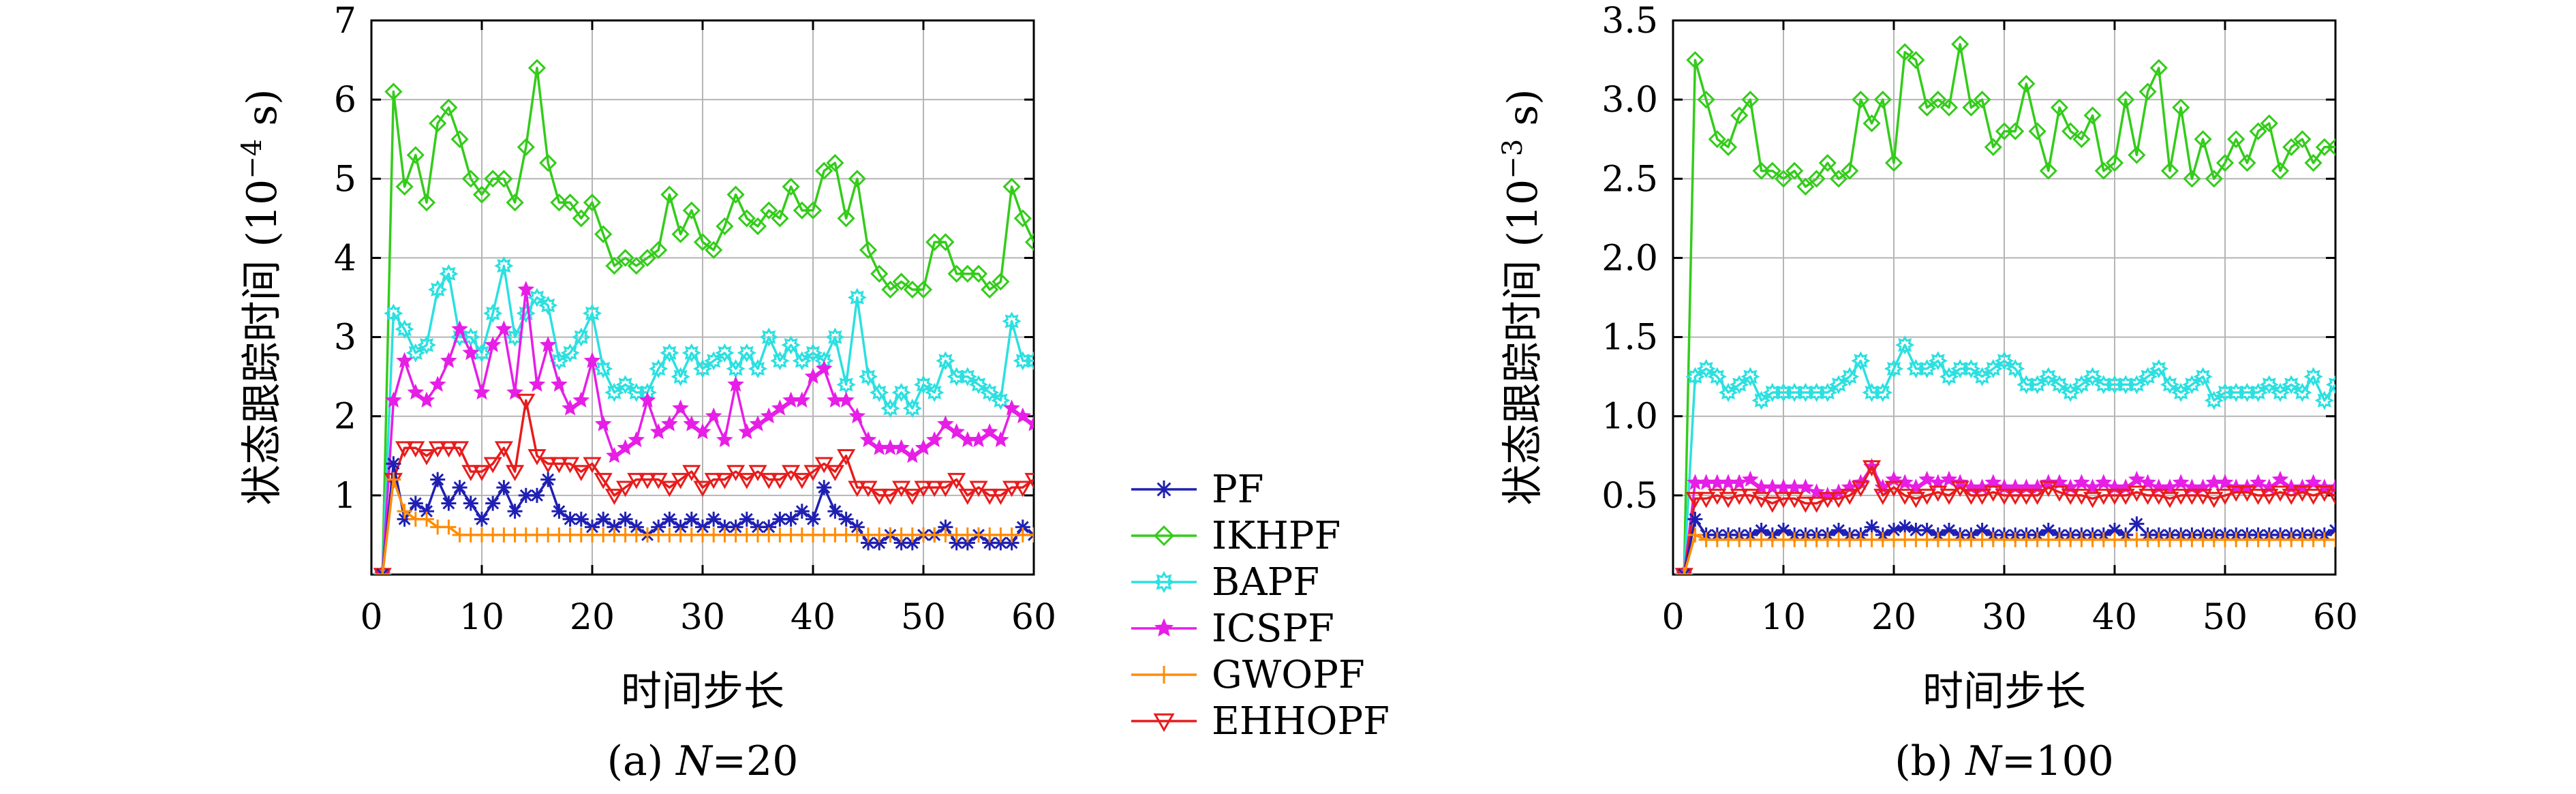 This screenshot has height=794, width=2576. I want to click on series-icspf-a, so click(703, 427).